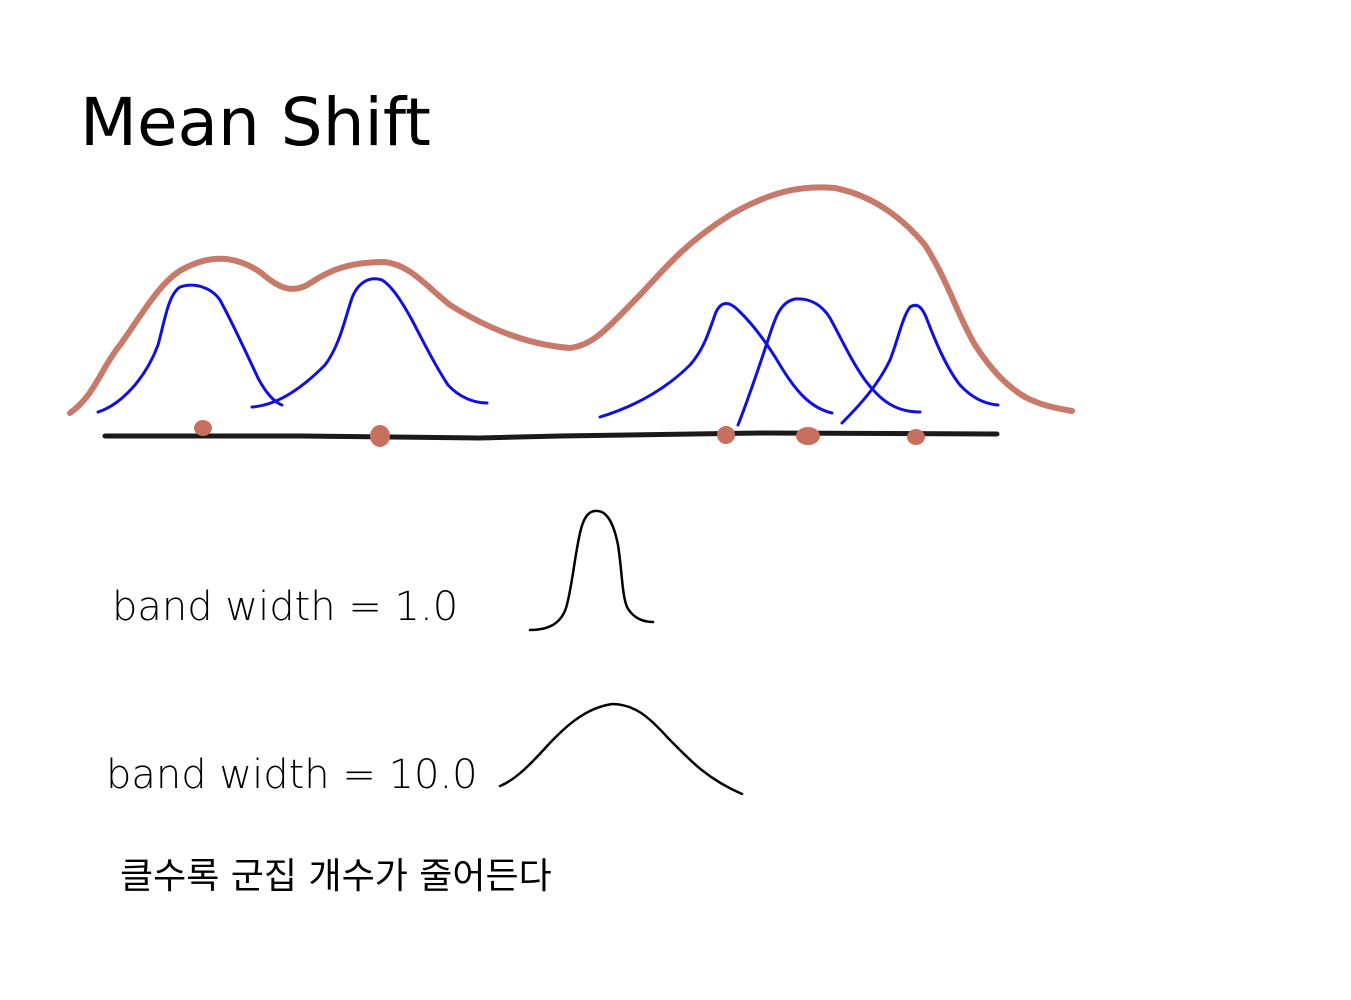  I want to click on diagram-title: Mean Shift, so click(255, 122).